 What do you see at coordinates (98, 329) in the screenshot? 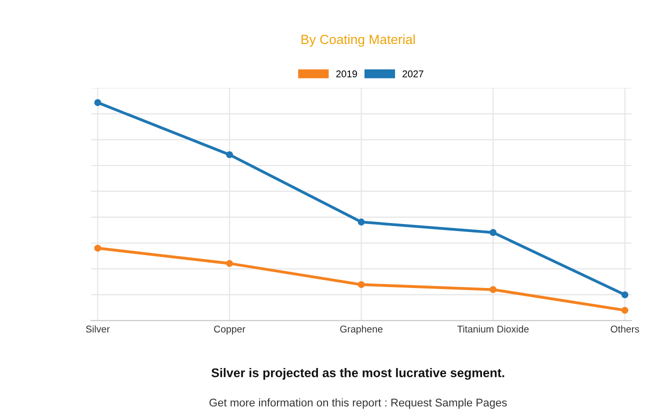
I see `x-tick-label: Silver` at bounding box center [98, 329].